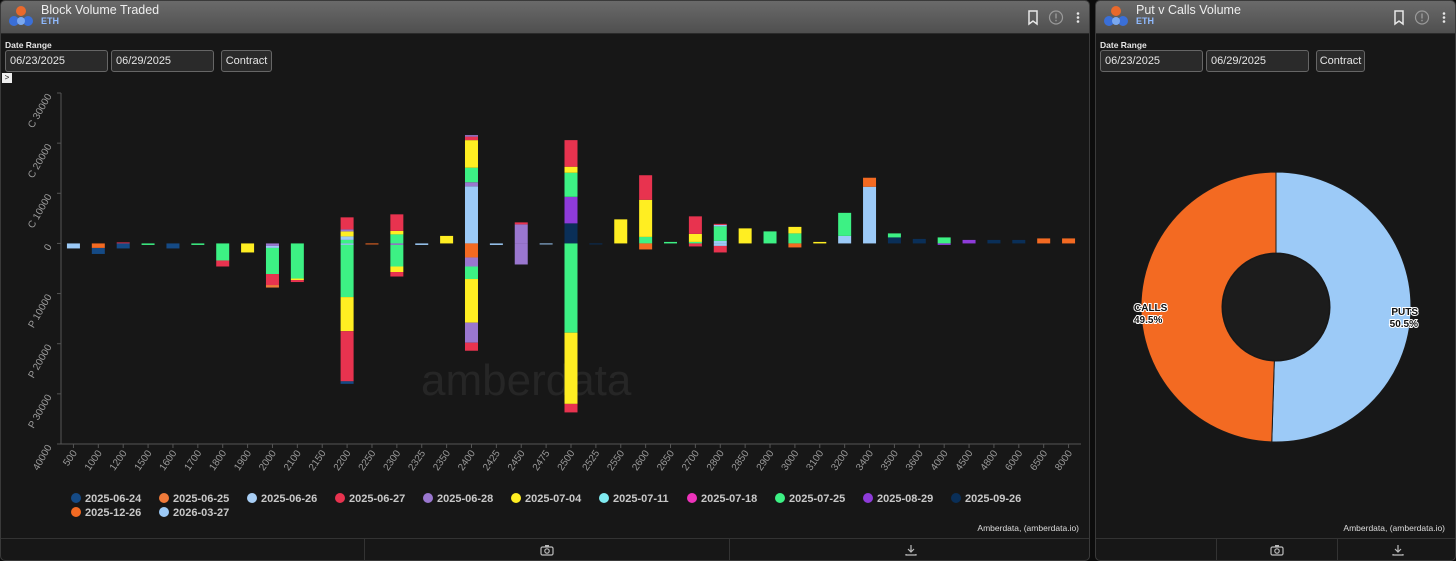 The width and height of the screenshot is (1456, 561). I want to click on legend-item-2025-09-26: 2025-09-26, so click(986, 499).